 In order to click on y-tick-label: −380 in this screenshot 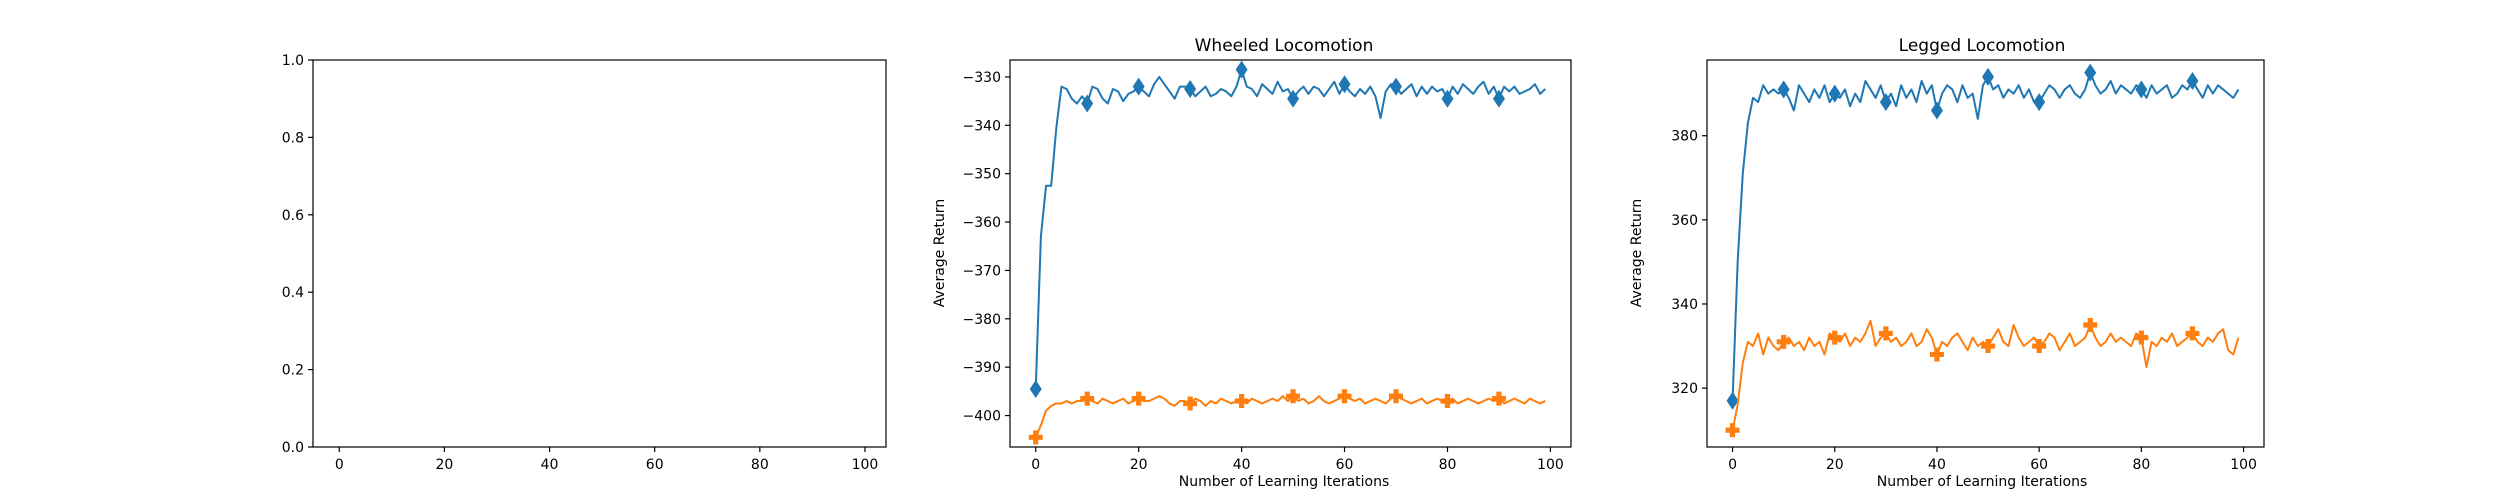, I will do `click(982, 320)`.